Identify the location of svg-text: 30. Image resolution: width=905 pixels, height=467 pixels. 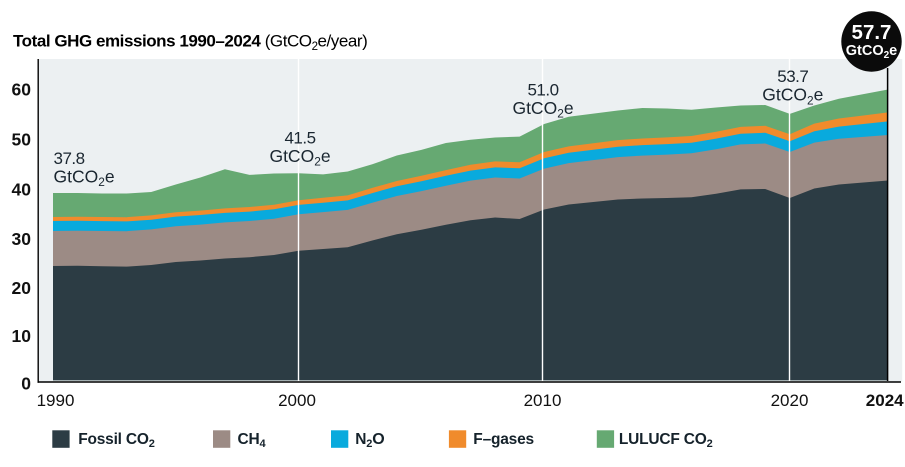
(22, 239).